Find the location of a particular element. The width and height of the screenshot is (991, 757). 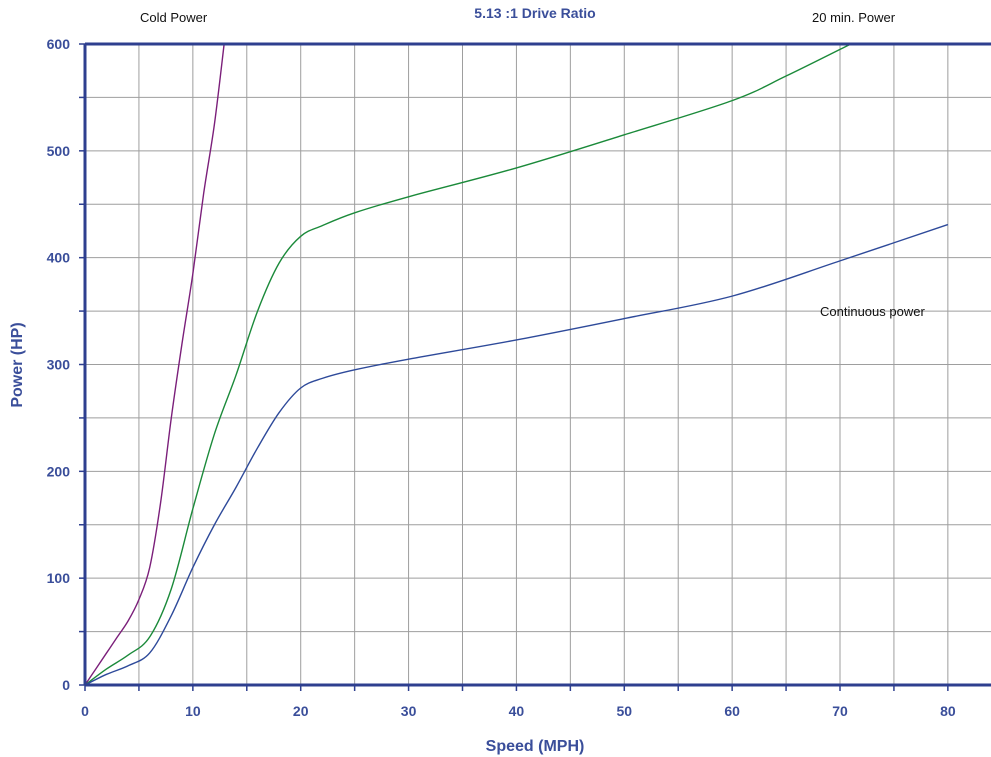

annotation-continuous-power: Continuous power is located at coordinates (872, 311).